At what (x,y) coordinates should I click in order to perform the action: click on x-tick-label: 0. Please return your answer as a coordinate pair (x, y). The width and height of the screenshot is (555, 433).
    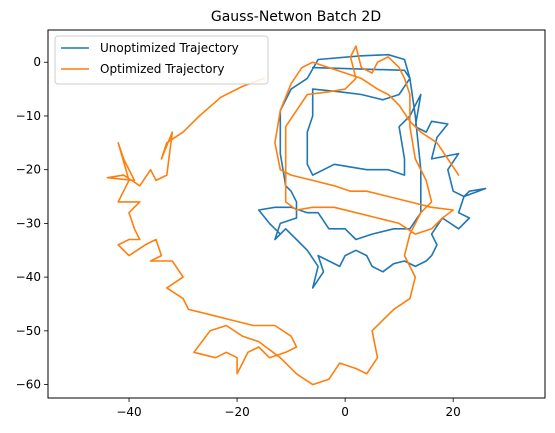
    Looking at the image, I should click on (345, 412).